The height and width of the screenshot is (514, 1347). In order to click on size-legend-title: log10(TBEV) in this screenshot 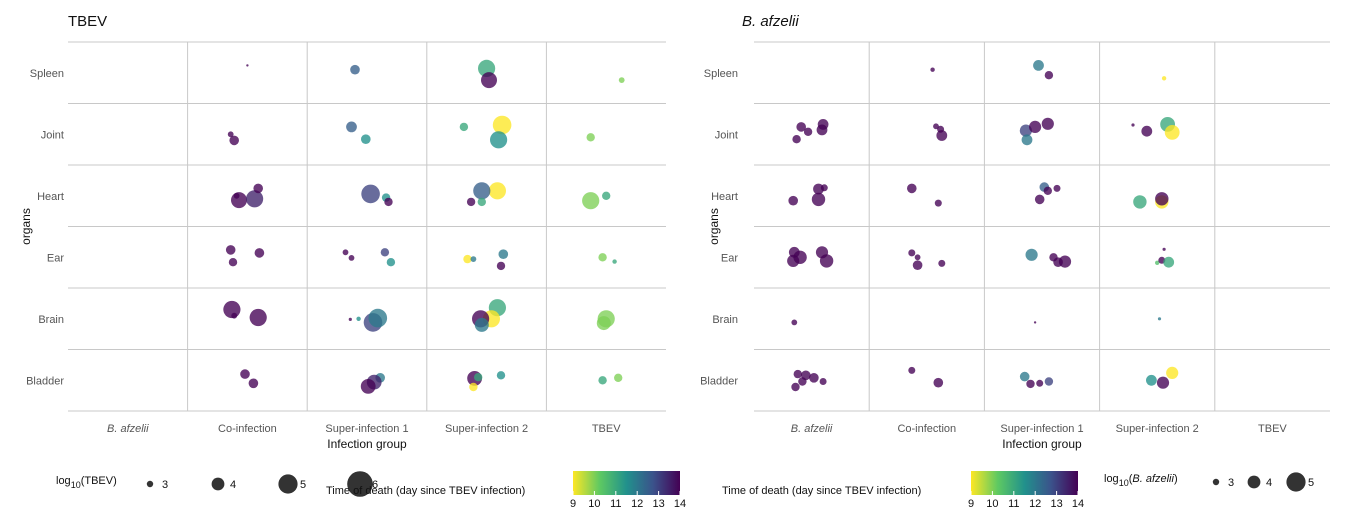, I will do `click(86, 482)`.